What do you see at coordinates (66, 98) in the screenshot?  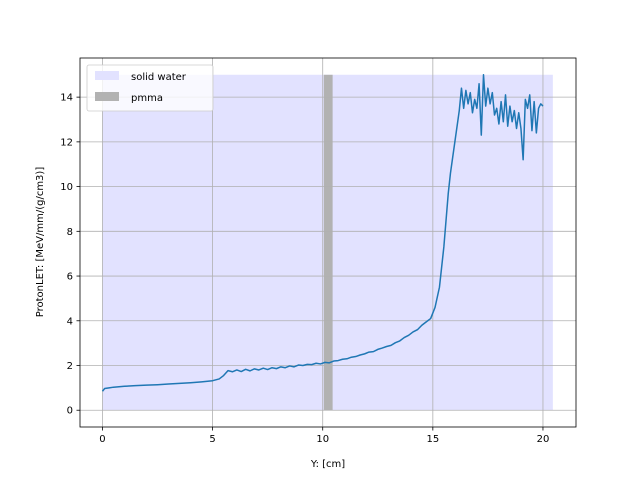 I see `y-tick-label-14: 14` at bounding box center [66, 98].